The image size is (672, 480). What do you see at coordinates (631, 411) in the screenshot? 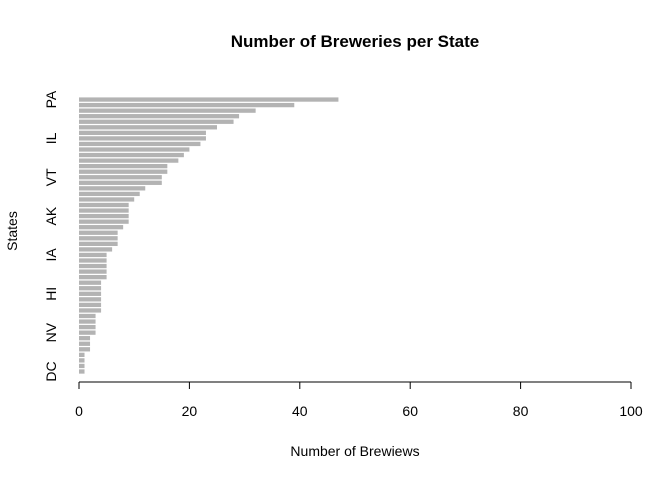
I see `x-tick-label: 100` at bounding box center [631, 411].